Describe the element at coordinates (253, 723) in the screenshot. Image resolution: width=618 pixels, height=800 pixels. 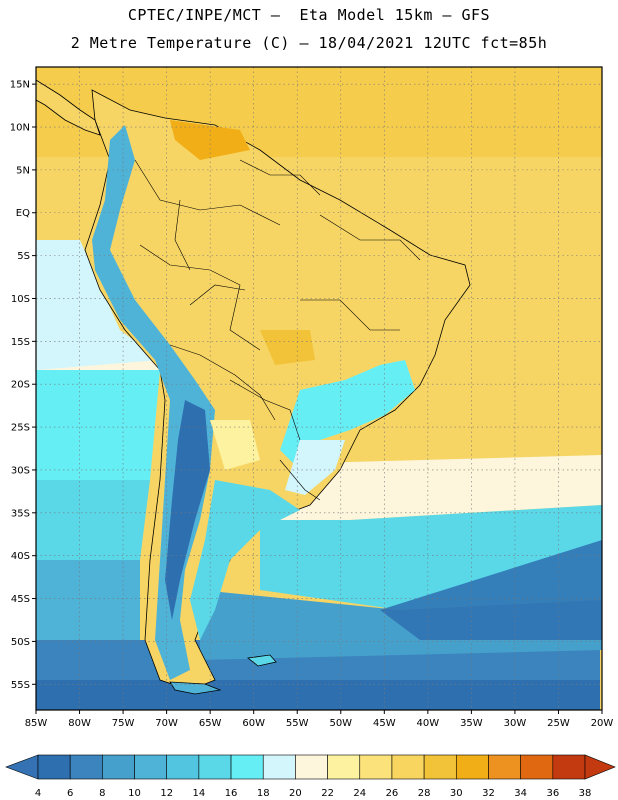
I see `lon-tick-label: 60W` at that location.